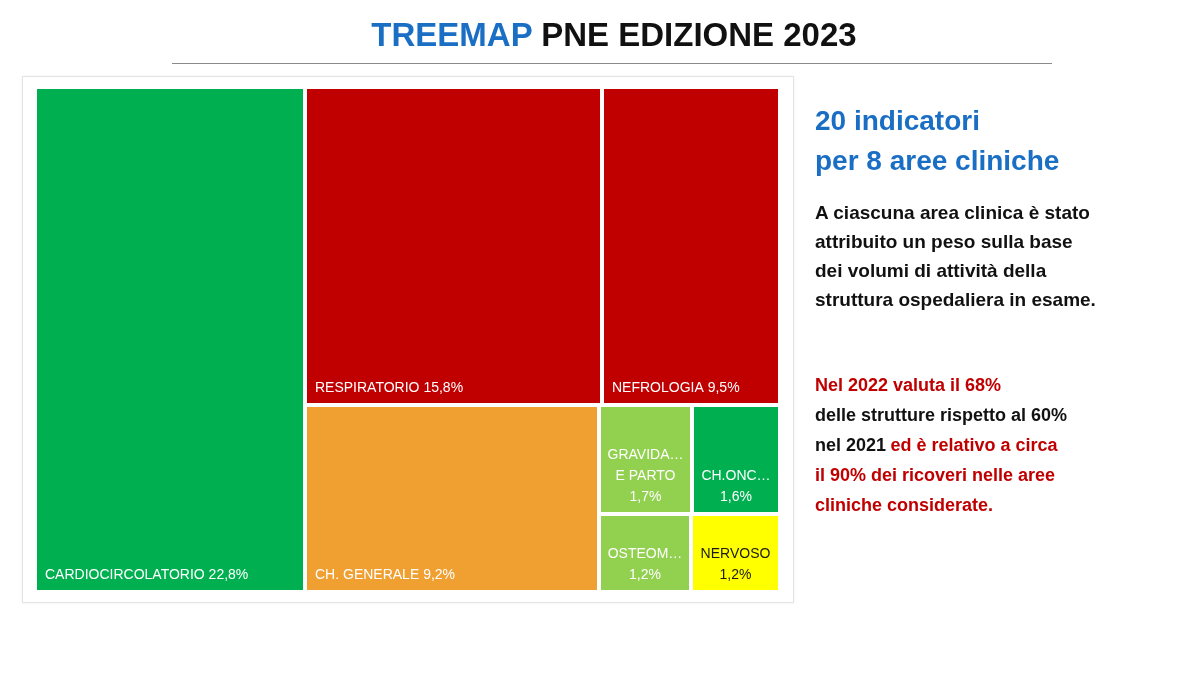 The height and width of the screenshot is (675, 1200). I want to click on data-label: 22,8%, so click(228, 574).